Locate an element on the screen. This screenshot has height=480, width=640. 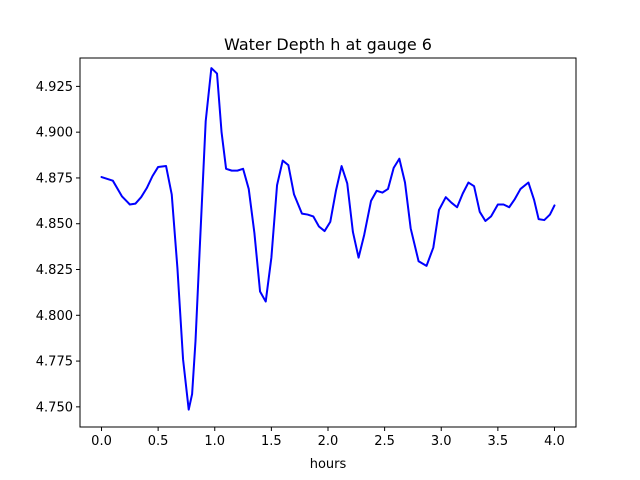
y-tick-label: 4.750 is located at coordinates (54, 407).